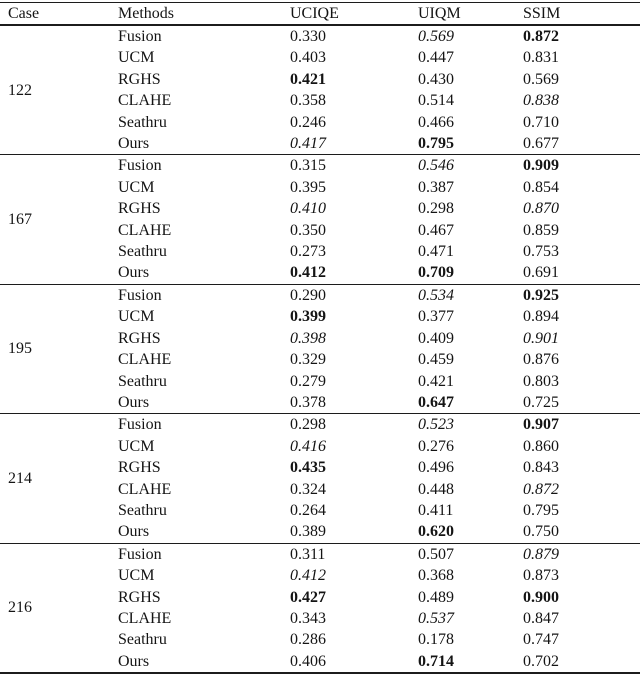 The height and width of the screenshot is (676, 640). I want to click on header-row: Case Methods UCIQE UIQM SSIM, so click(320, 14).